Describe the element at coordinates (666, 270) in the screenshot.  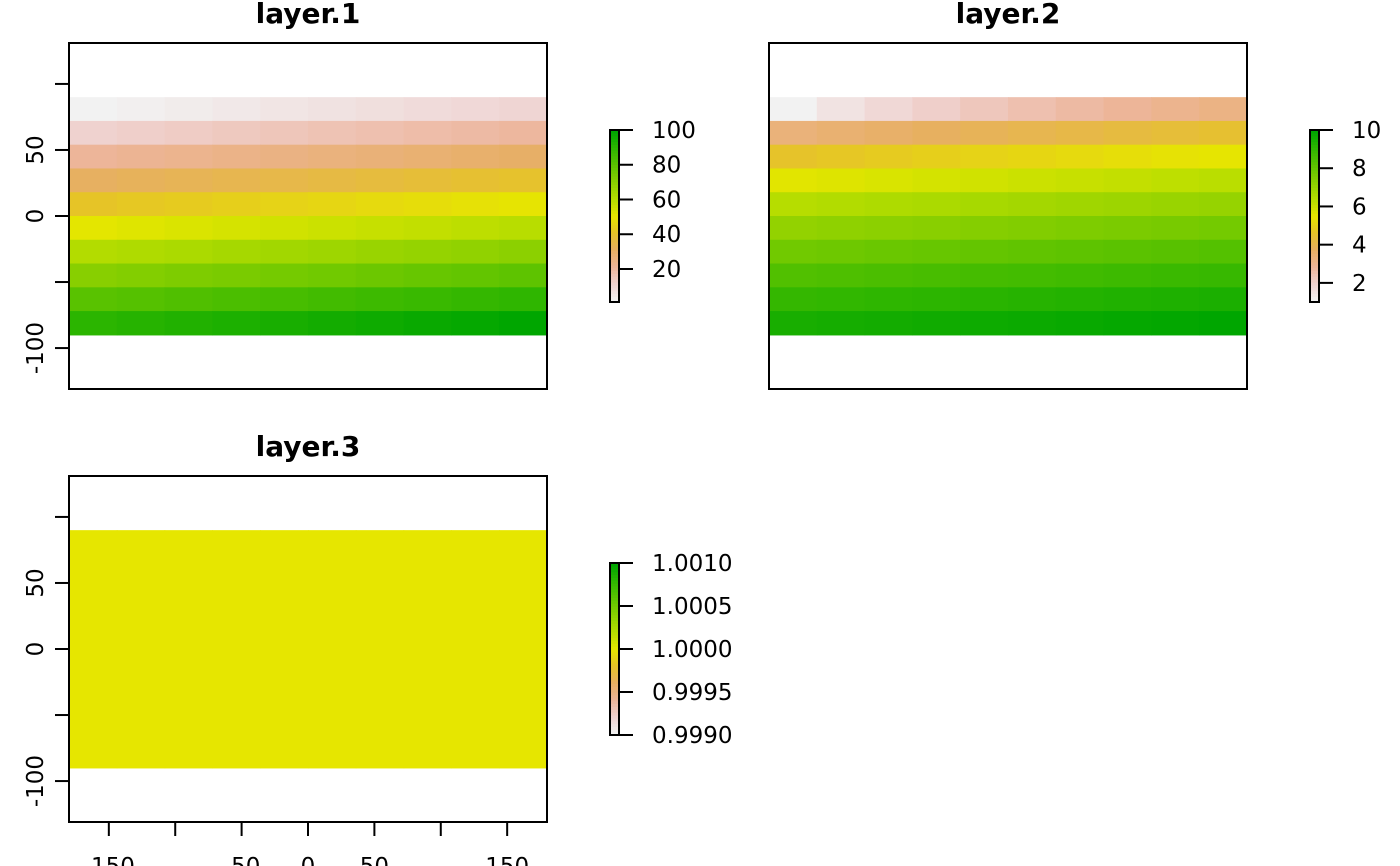
I see `legend-tick-label: 20` at that location.